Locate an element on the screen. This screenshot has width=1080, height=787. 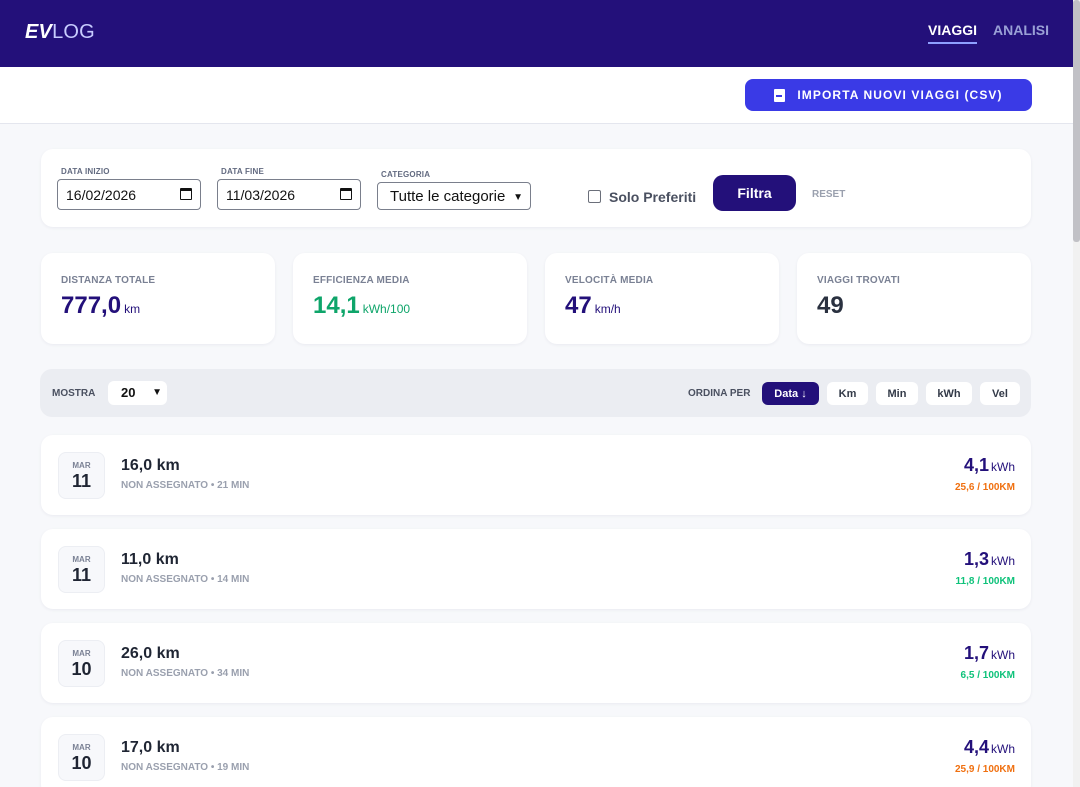
category-select: Tutte le categorie ▼ is located at coordinates (454, 196).